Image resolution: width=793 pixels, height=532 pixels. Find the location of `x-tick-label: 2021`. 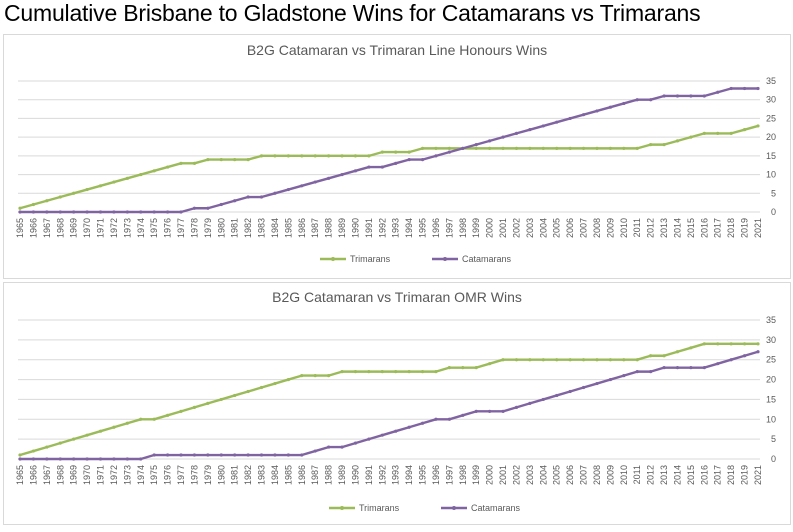

x-tick-label: 2021 is located at coordinates (758, 228).